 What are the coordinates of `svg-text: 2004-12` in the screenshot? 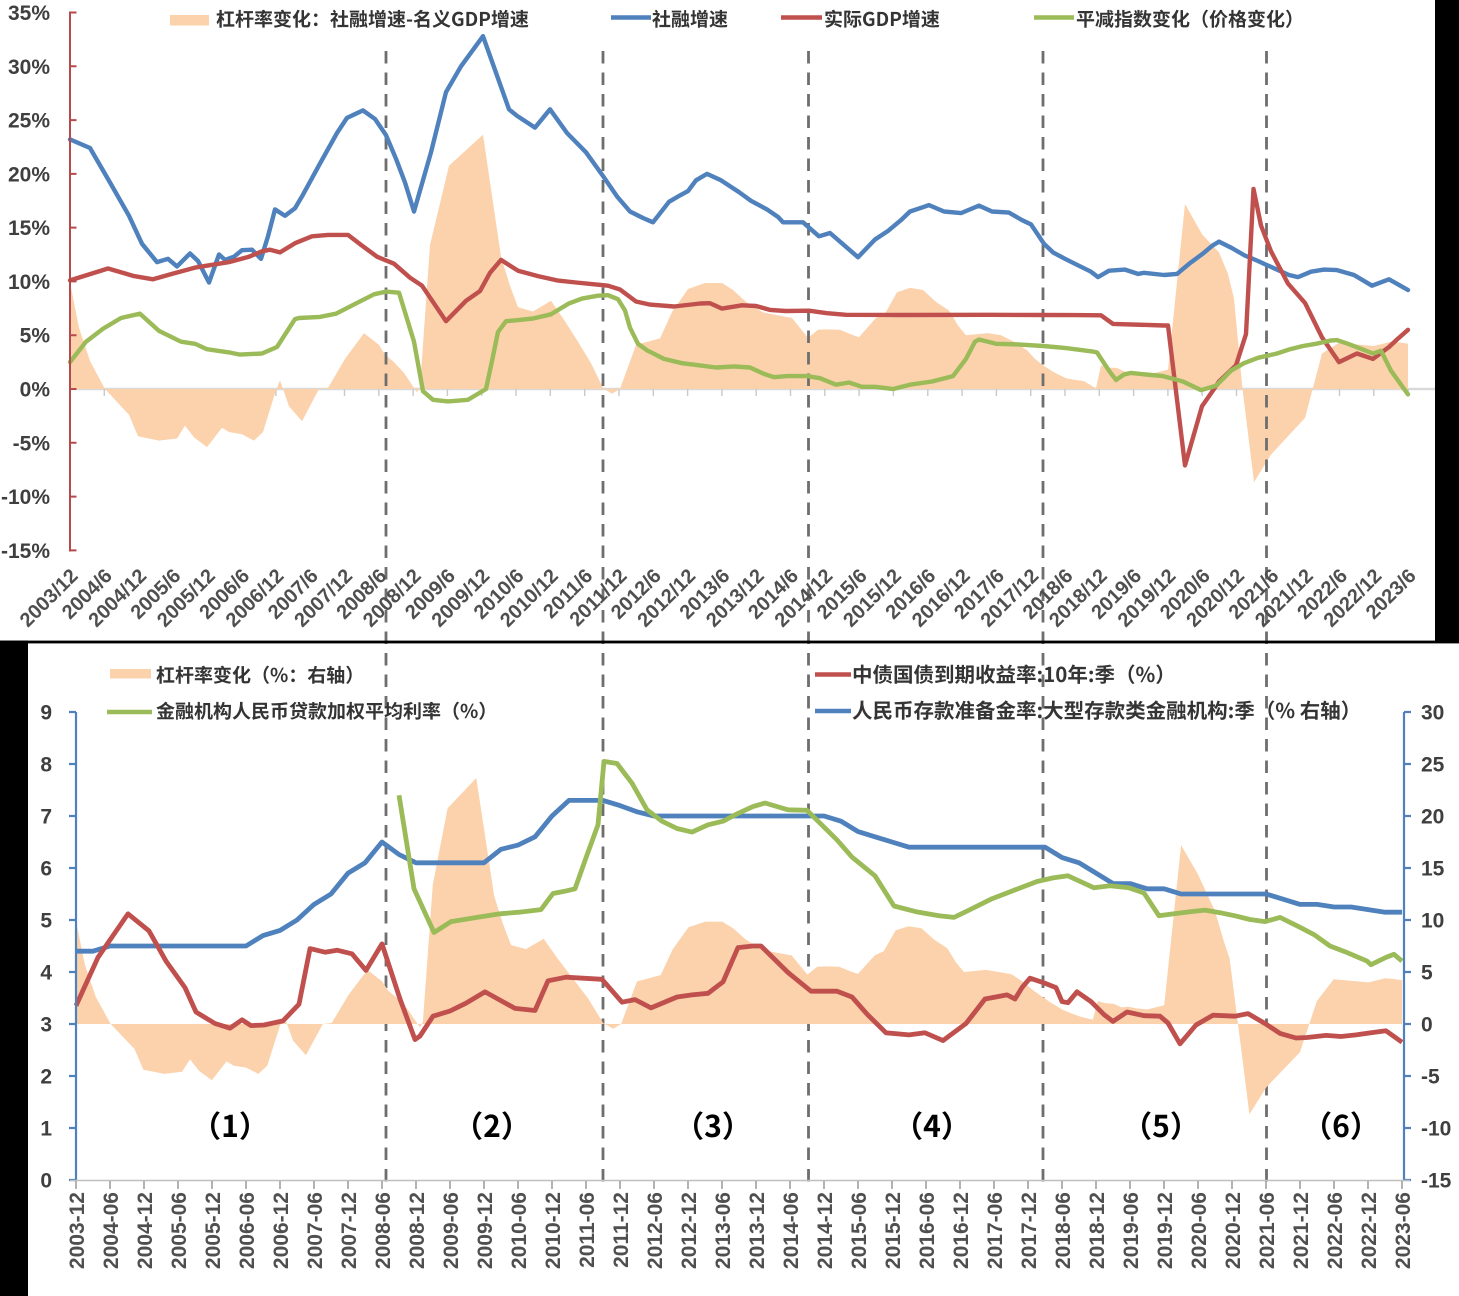 It's located at (145, 1230).